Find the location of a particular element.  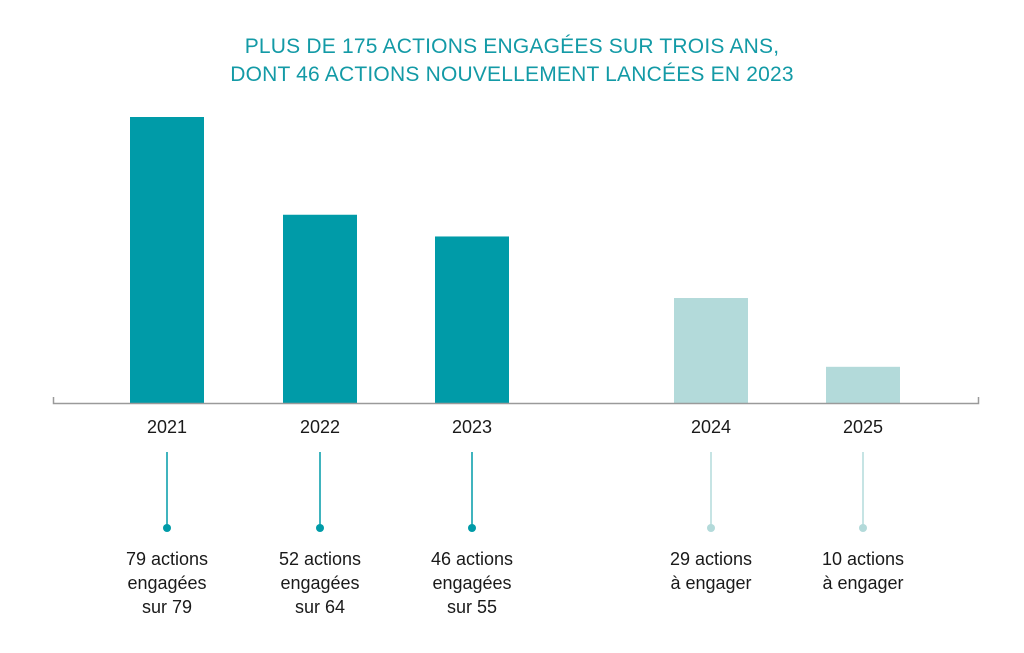

bar-2025 is located at coordinates (863, 384).